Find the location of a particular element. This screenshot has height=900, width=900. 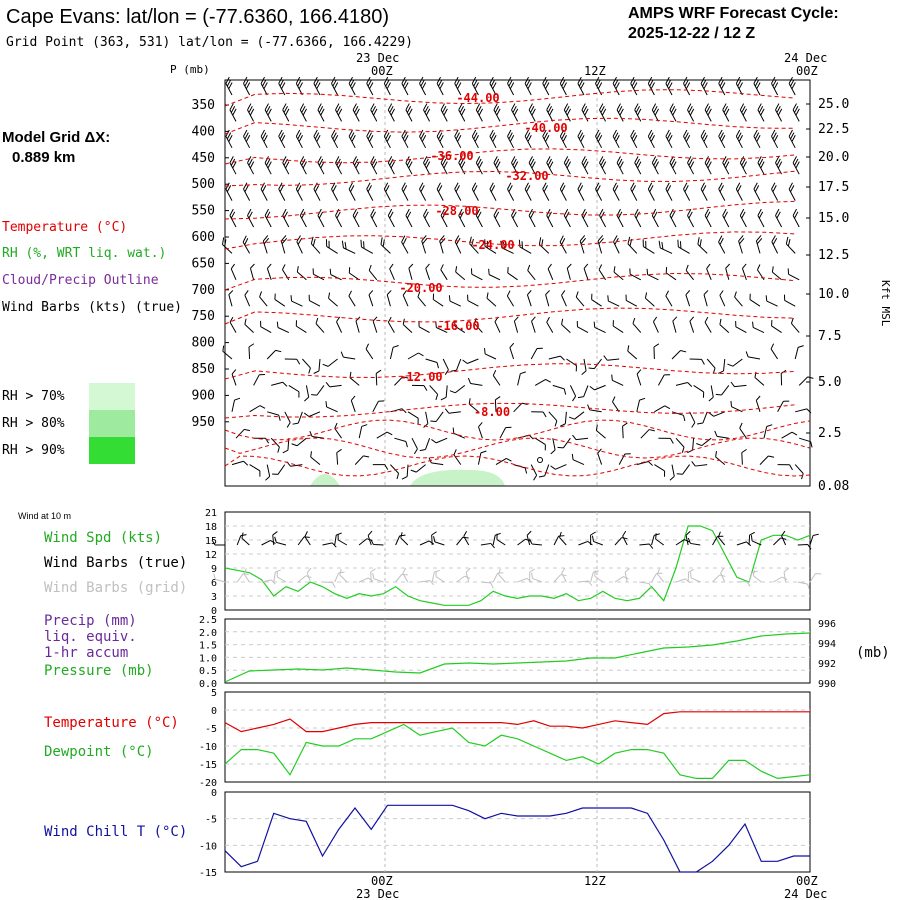

top-tick-00z-b: 00Z is located at coordinates (807, 71).